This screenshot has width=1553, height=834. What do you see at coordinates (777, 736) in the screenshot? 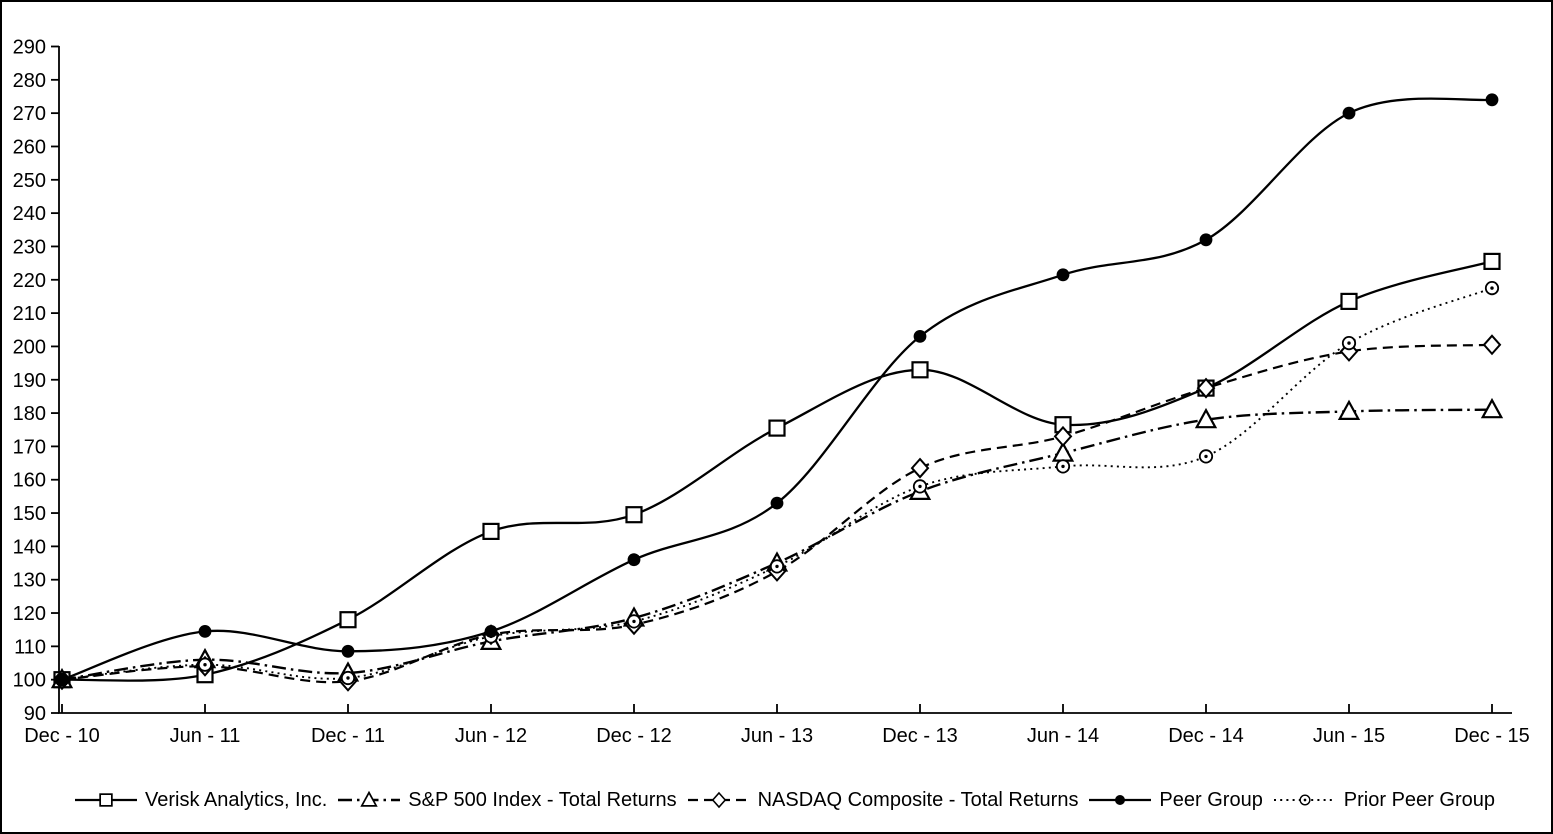
I see `x-axis-tick-label: Jun - 13` at bounding box center [777, 736].